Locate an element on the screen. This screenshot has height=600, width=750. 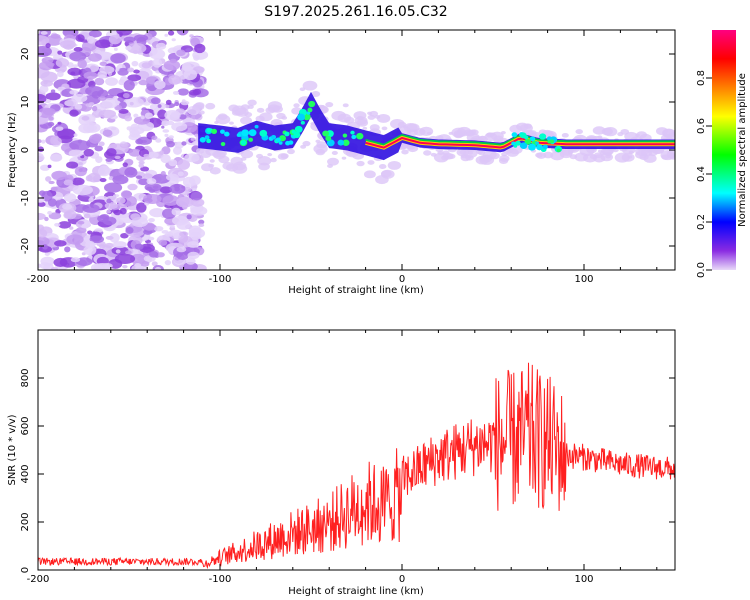
colorbar-label: Normalized spectral amplitude is located at coordinates (742, 150).